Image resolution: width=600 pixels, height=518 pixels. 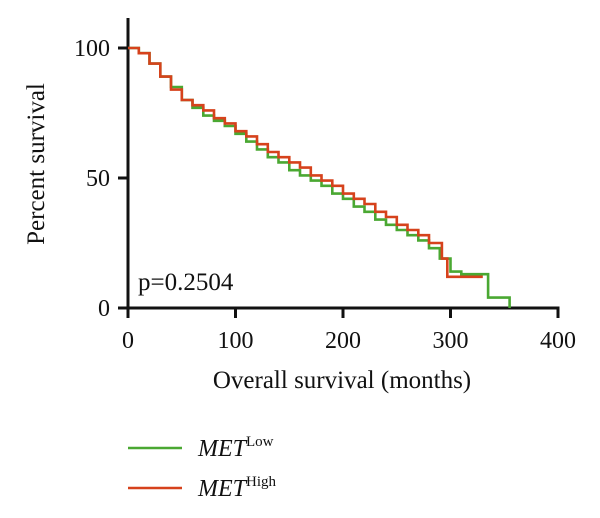 I want to click on x-tick-label: 400, so click(x=558, y=341).